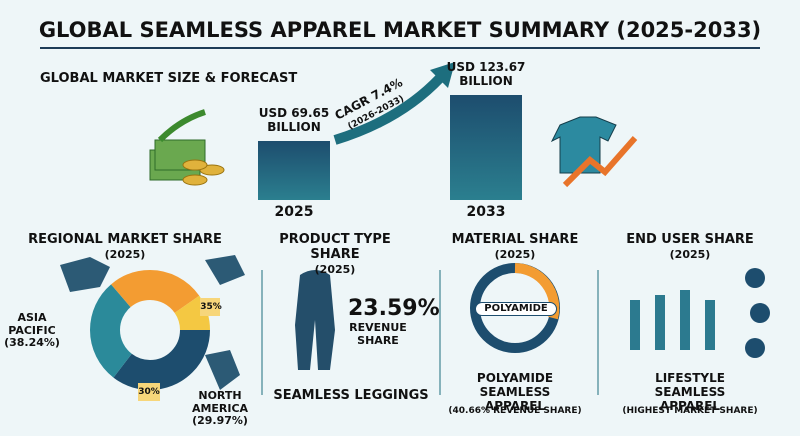 Image resolution: width=800 pixels, height=436 pixels. What do you see at coordinates (149, 392) in the screenshot?
I see `badge: 30%` at bounding box center [149, 392].